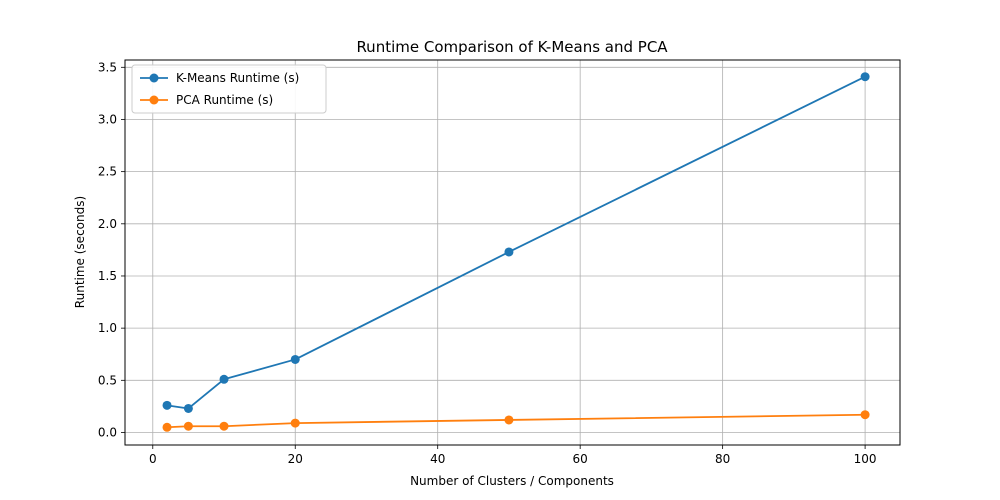 This screenshot has height=500, width=1000. Describe the element at coordinates (580, 459) in the screenshot. I see `x-tick-label: 60` at that location.